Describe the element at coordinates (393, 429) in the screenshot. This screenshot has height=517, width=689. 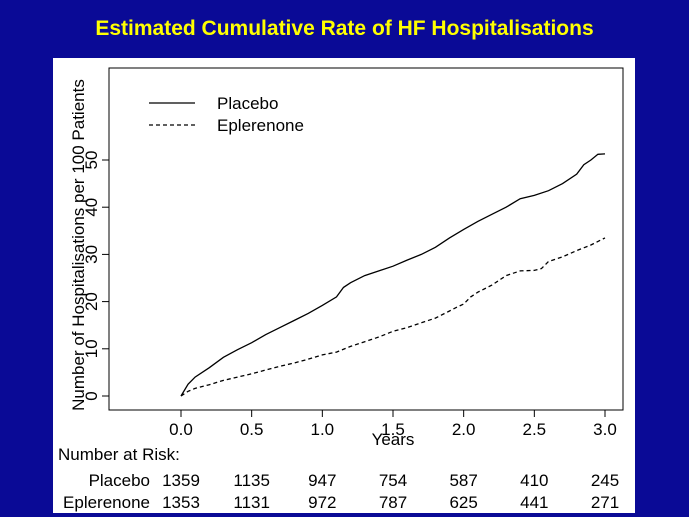
I see `x-tick-label: 1.5` at that location.